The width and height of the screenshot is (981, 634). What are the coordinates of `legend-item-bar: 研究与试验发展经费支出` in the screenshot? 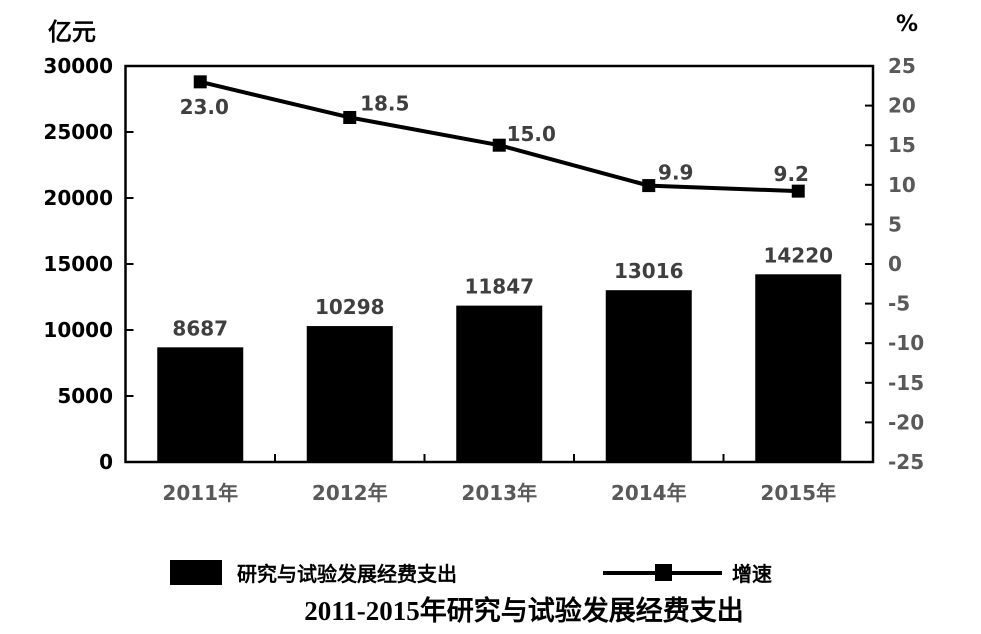 It's located at (313, 572).